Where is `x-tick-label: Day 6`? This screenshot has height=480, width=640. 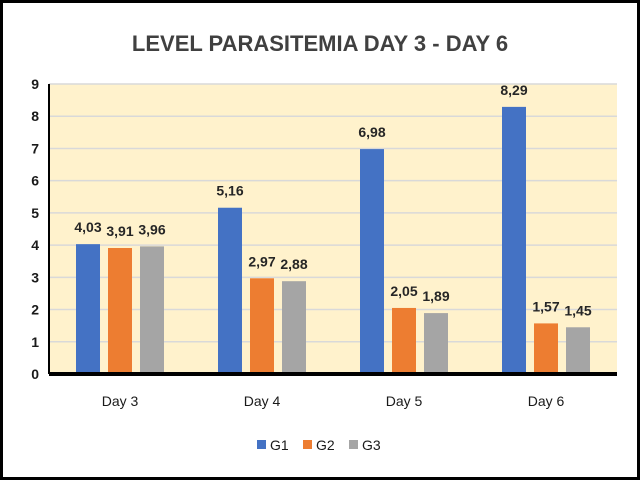 x-tick-label: Day 6 is located at coordinates (546, 401).